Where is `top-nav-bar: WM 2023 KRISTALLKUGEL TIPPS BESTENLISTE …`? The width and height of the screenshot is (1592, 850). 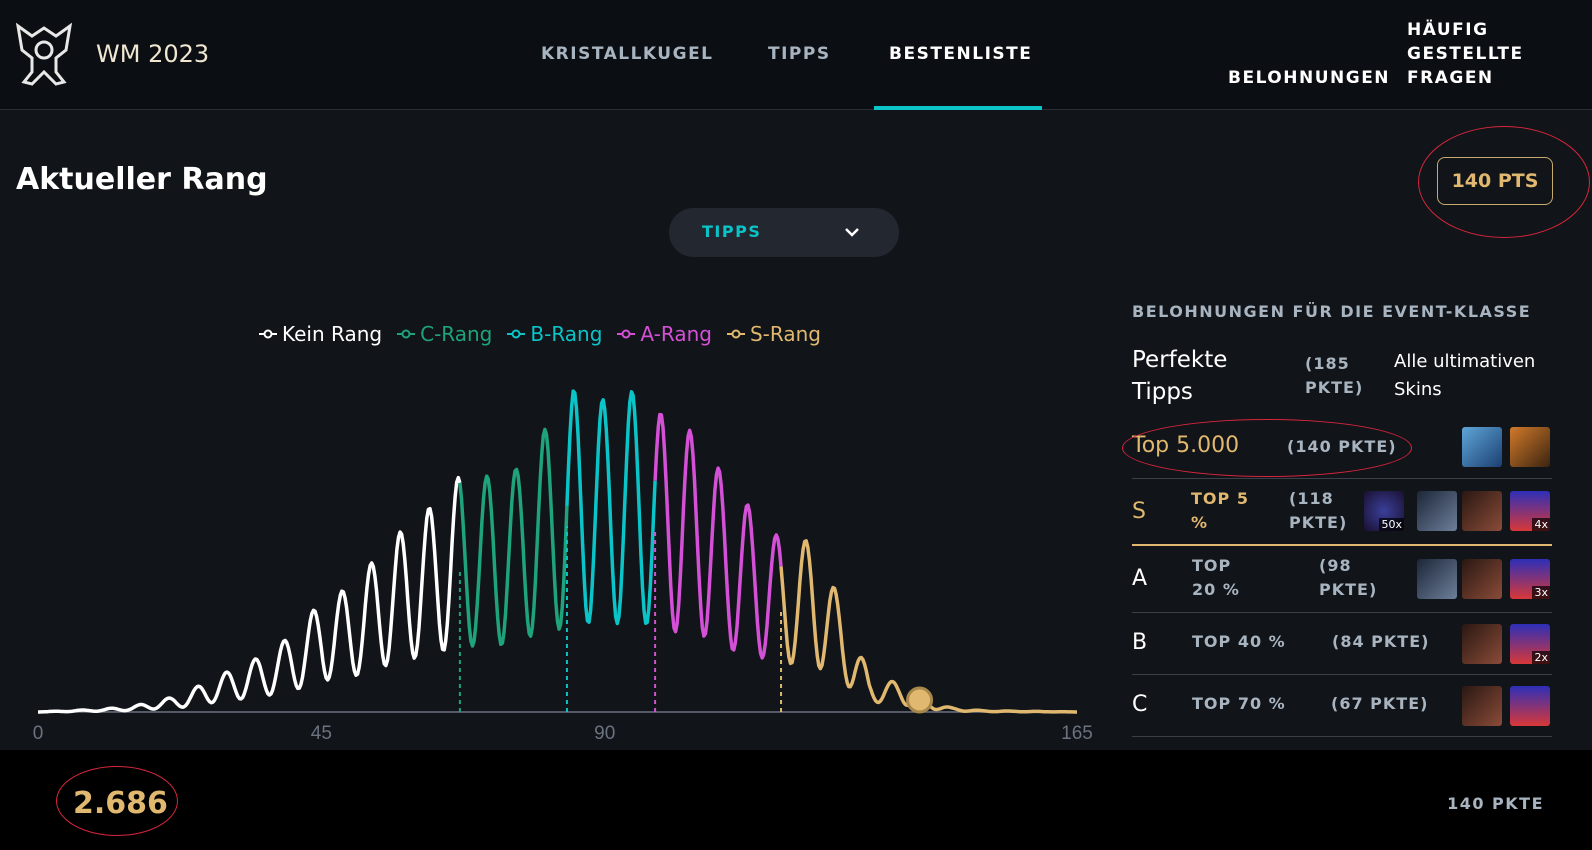 top-nav-bar: WM 2023 KRISTALLKUGEL TIPPS BESTENLISTE … is located at coordinates (796, 55).